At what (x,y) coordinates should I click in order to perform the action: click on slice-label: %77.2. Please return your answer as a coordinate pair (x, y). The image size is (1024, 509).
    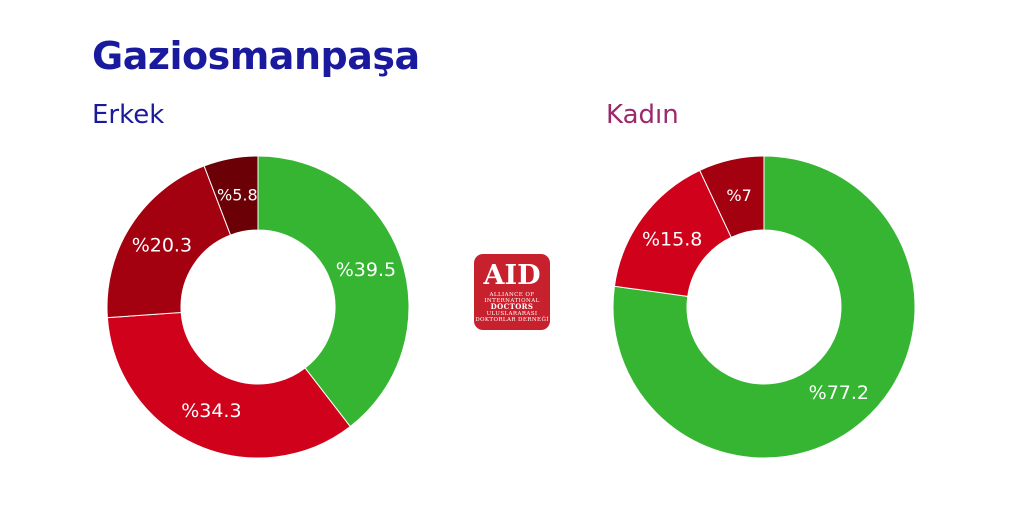
    Looking at the image, I should click on (839, 393).